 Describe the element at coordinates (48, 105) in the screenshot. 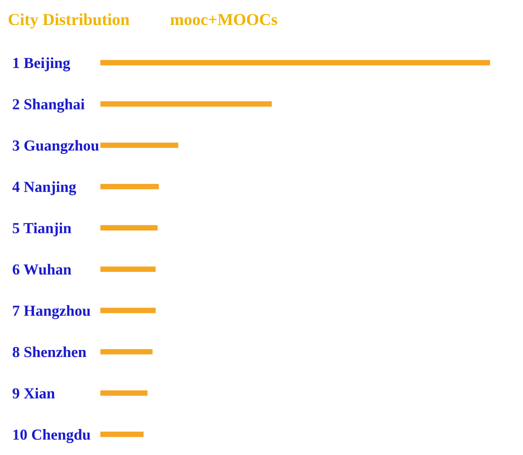

I see `y-tick-label: 2 Shanghai` at that location.